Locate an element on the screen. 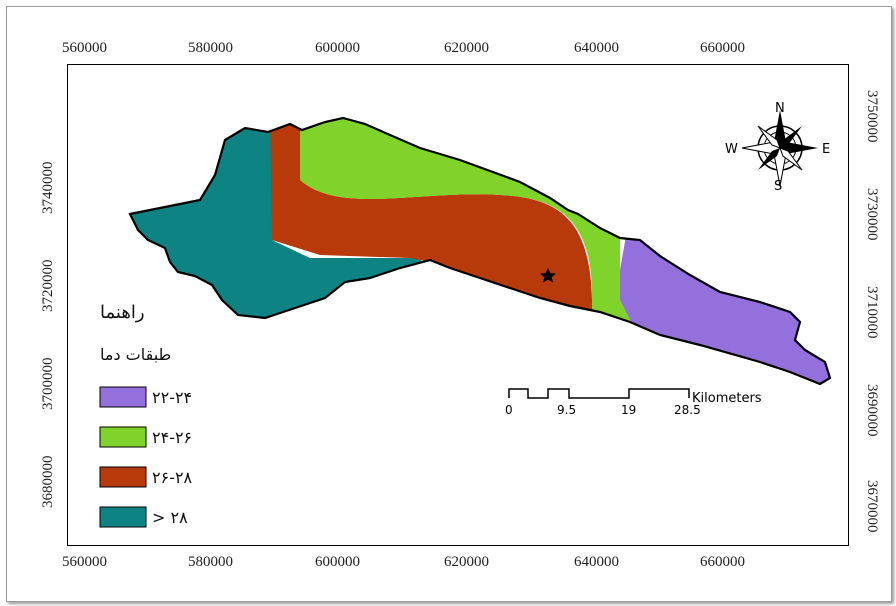  legend-subtitle: طبقات دما is located at coordinates (135, 354).